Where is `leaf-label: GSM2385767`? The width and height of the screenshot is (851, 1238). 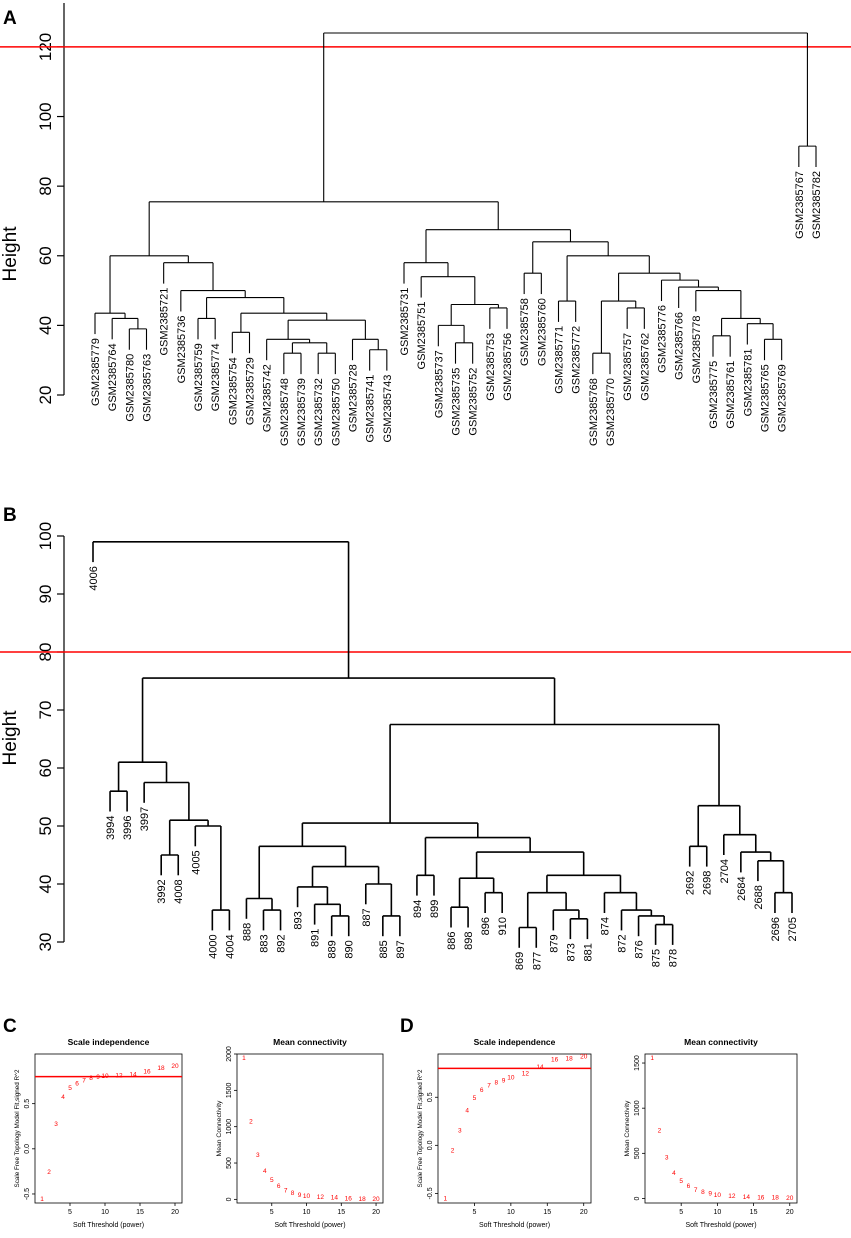 leaf-label: GSM2385767 is located at coordinates (800, 205).